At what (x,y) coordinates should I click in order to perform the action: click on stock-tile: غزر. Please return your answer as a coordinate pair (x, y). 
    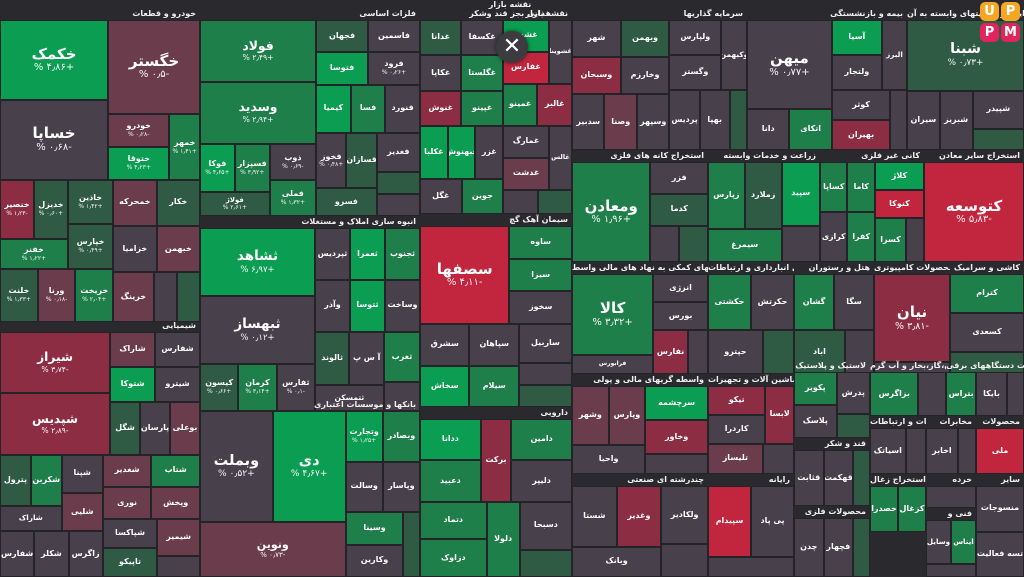
    Looking at the image, I should click on (489, 152).